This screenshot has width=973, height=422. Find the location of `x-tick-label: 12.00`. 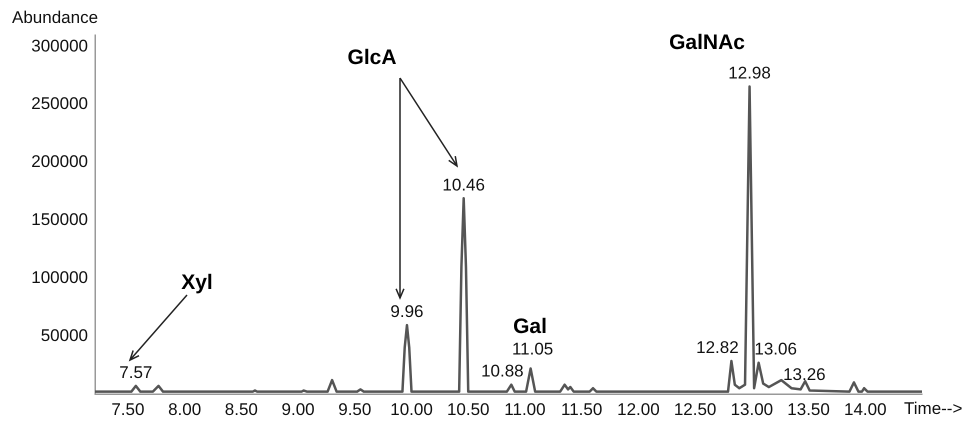

x-tick-label: 12.00 is located at coordinates (638, 409).